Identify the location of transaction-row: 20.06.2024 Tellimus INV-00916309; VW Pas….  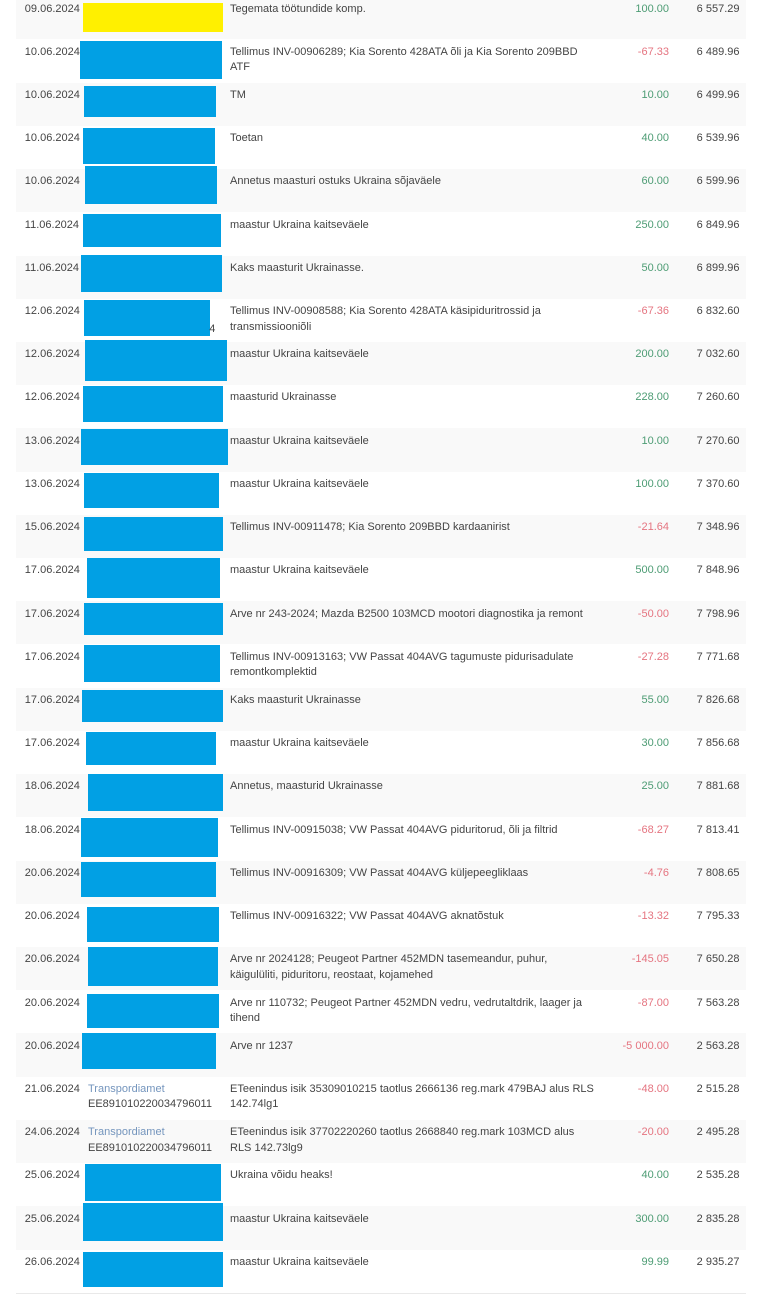
(381, 882).